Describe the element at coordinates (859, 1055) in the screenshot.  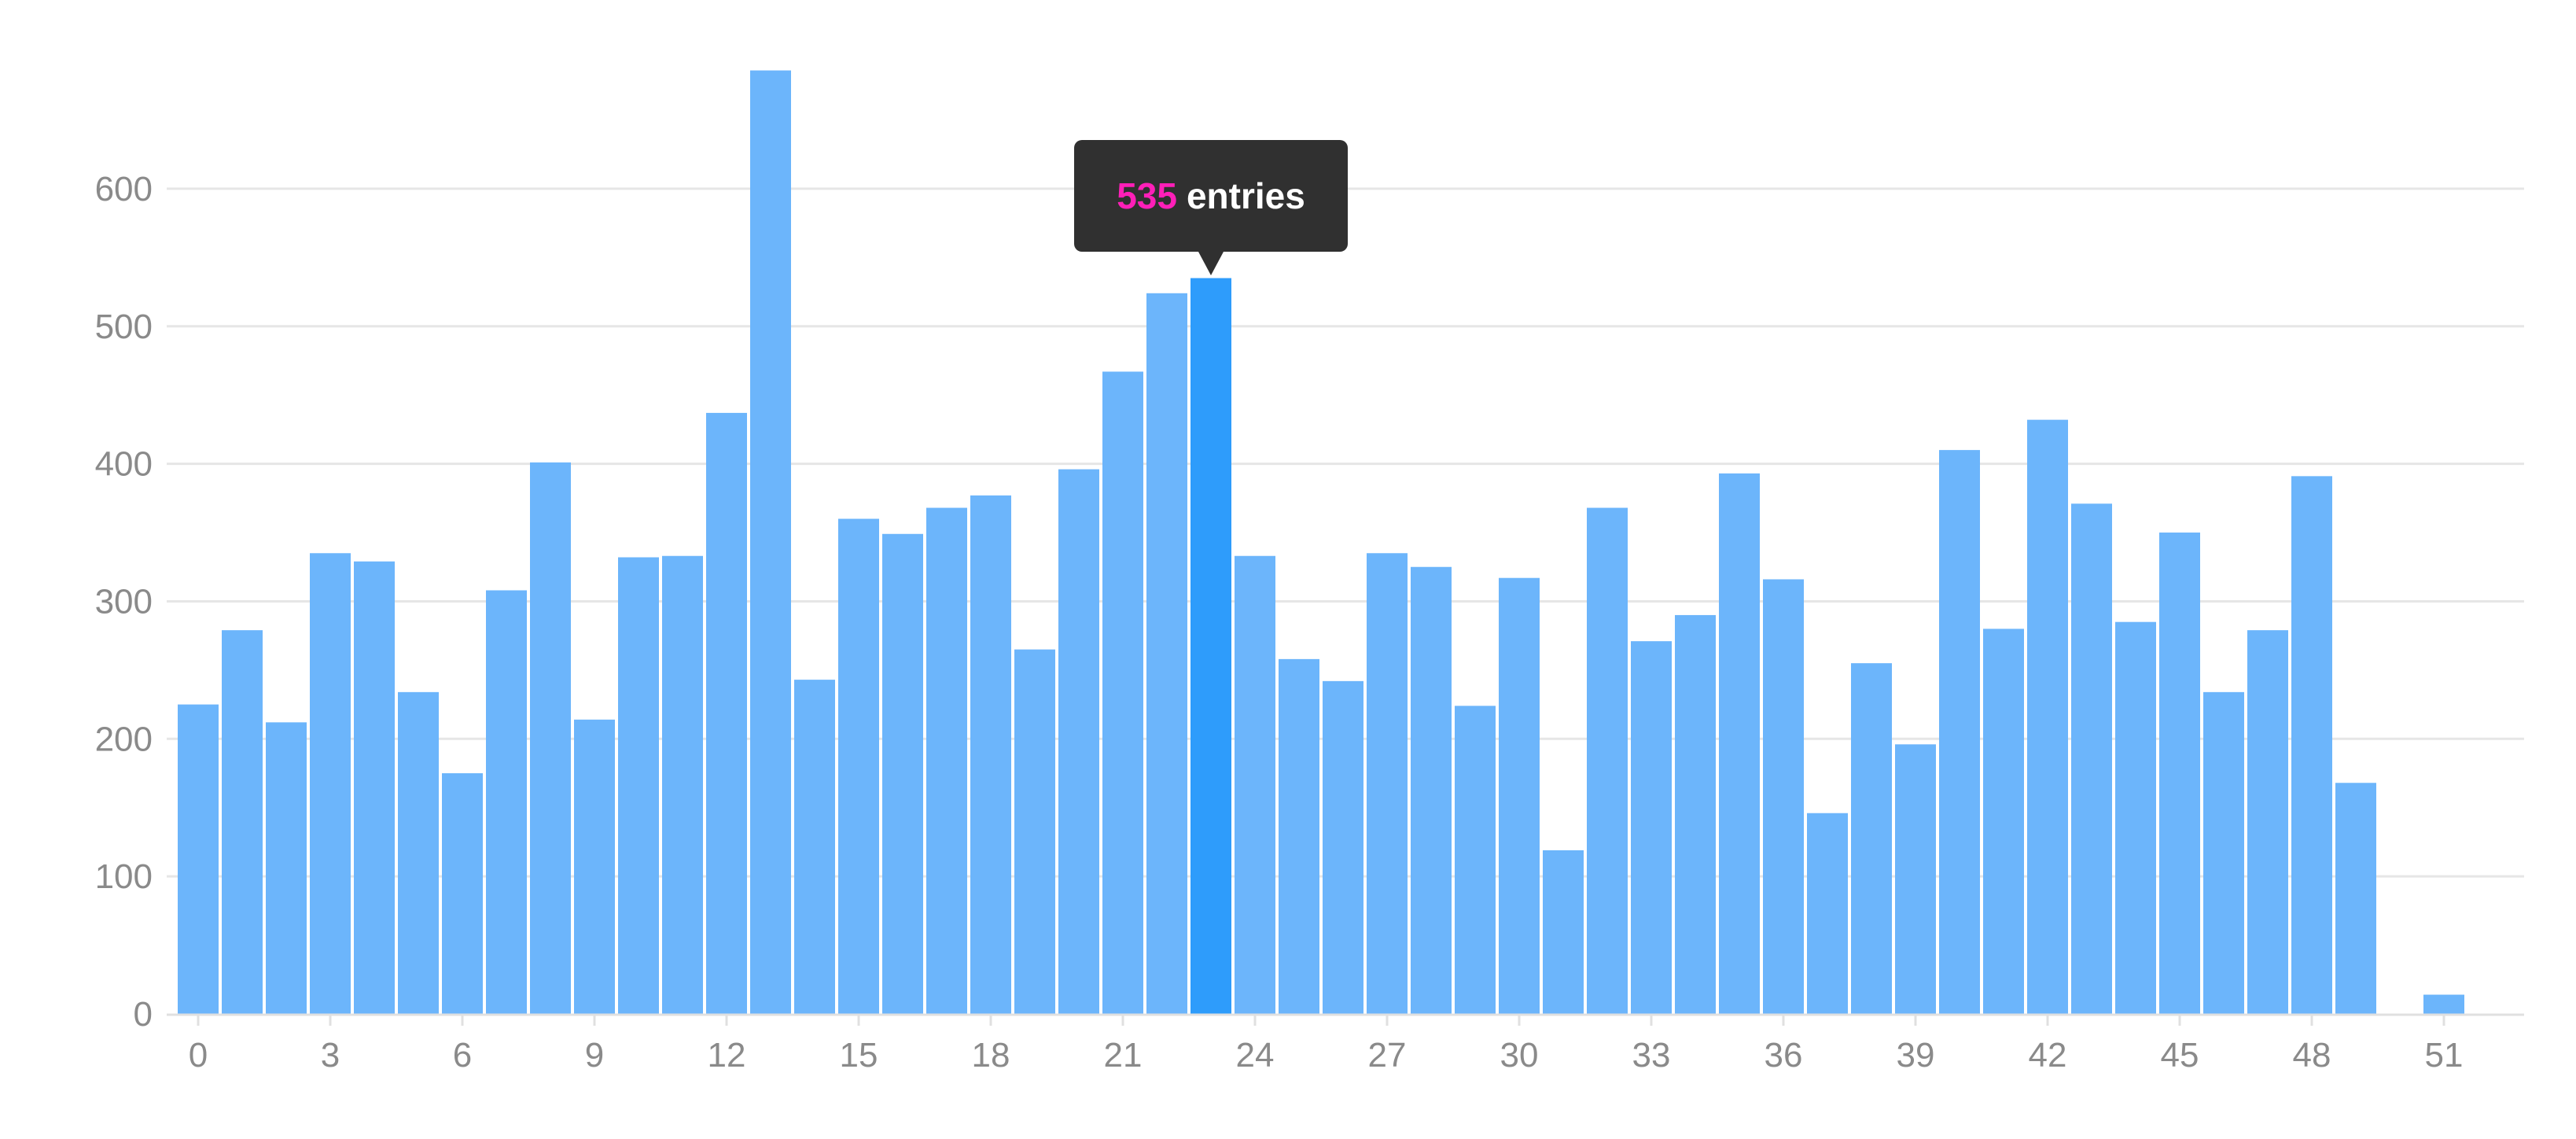
I see `x-tick-label-15: 15` at that location.